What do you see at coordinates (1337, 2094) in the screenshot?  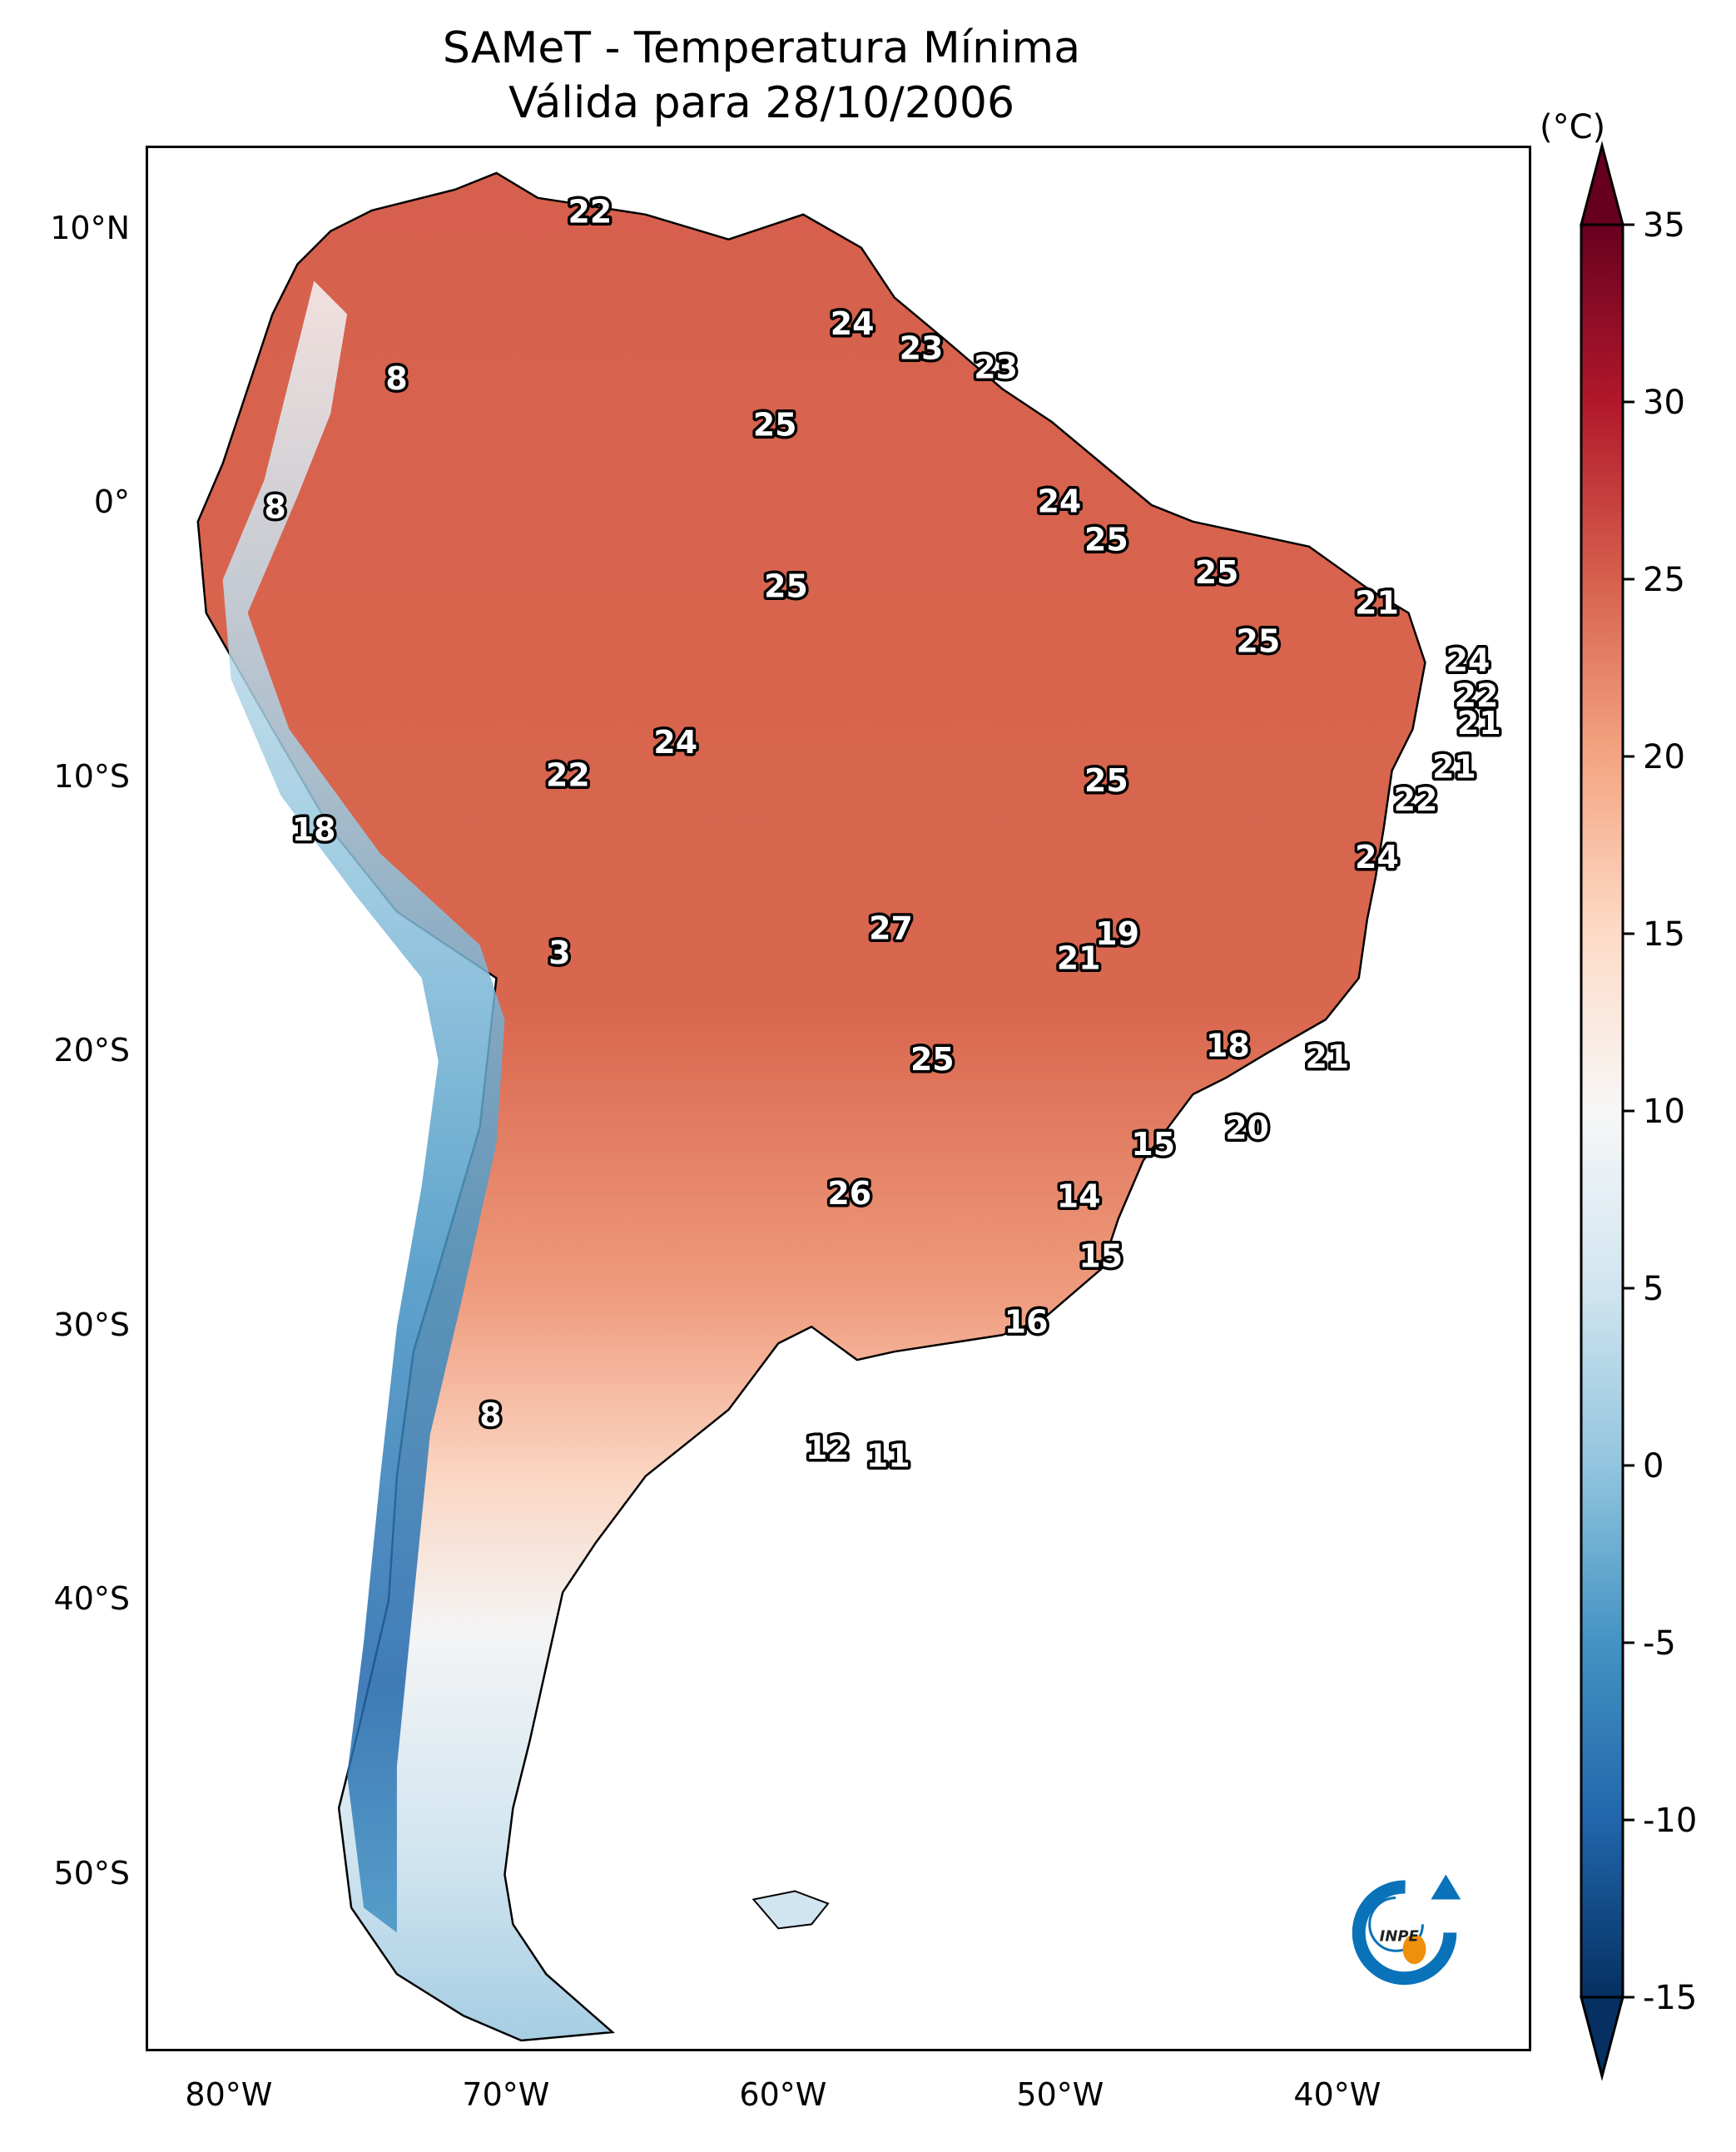 I see `lon-tick-label: 40°W` at bounding box center [1337, 2094].